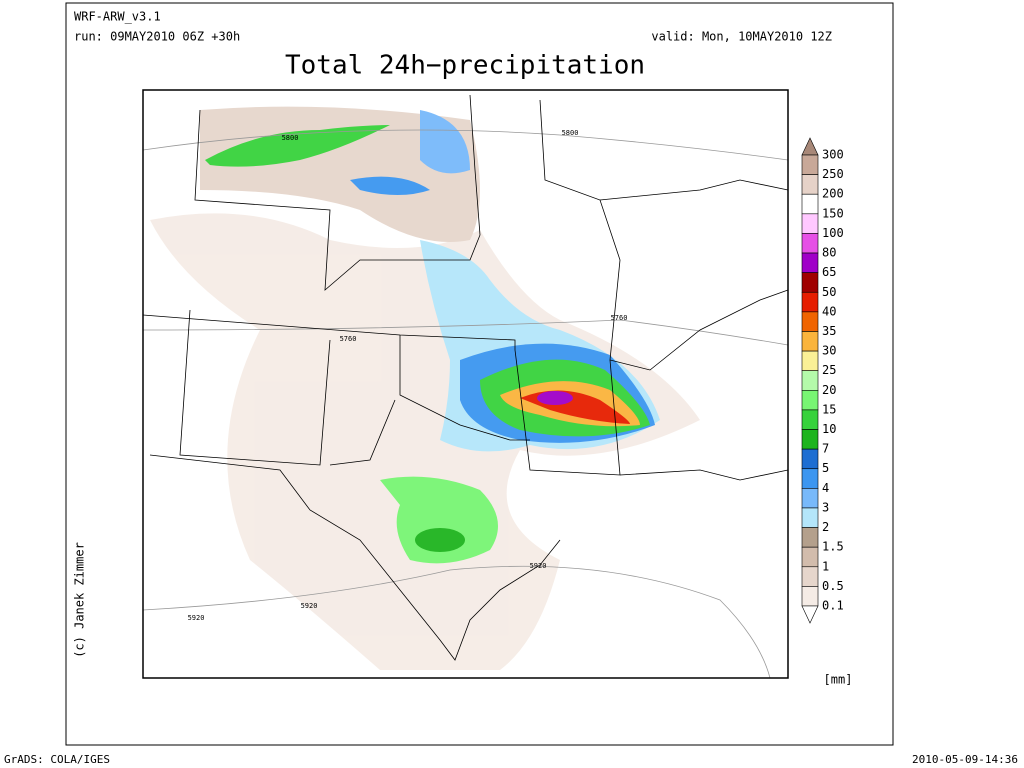 The image size is (1024, 768). Describe the element at coordinates (829, 253) in the screenshot. I see `legend-label: 80` at that location.